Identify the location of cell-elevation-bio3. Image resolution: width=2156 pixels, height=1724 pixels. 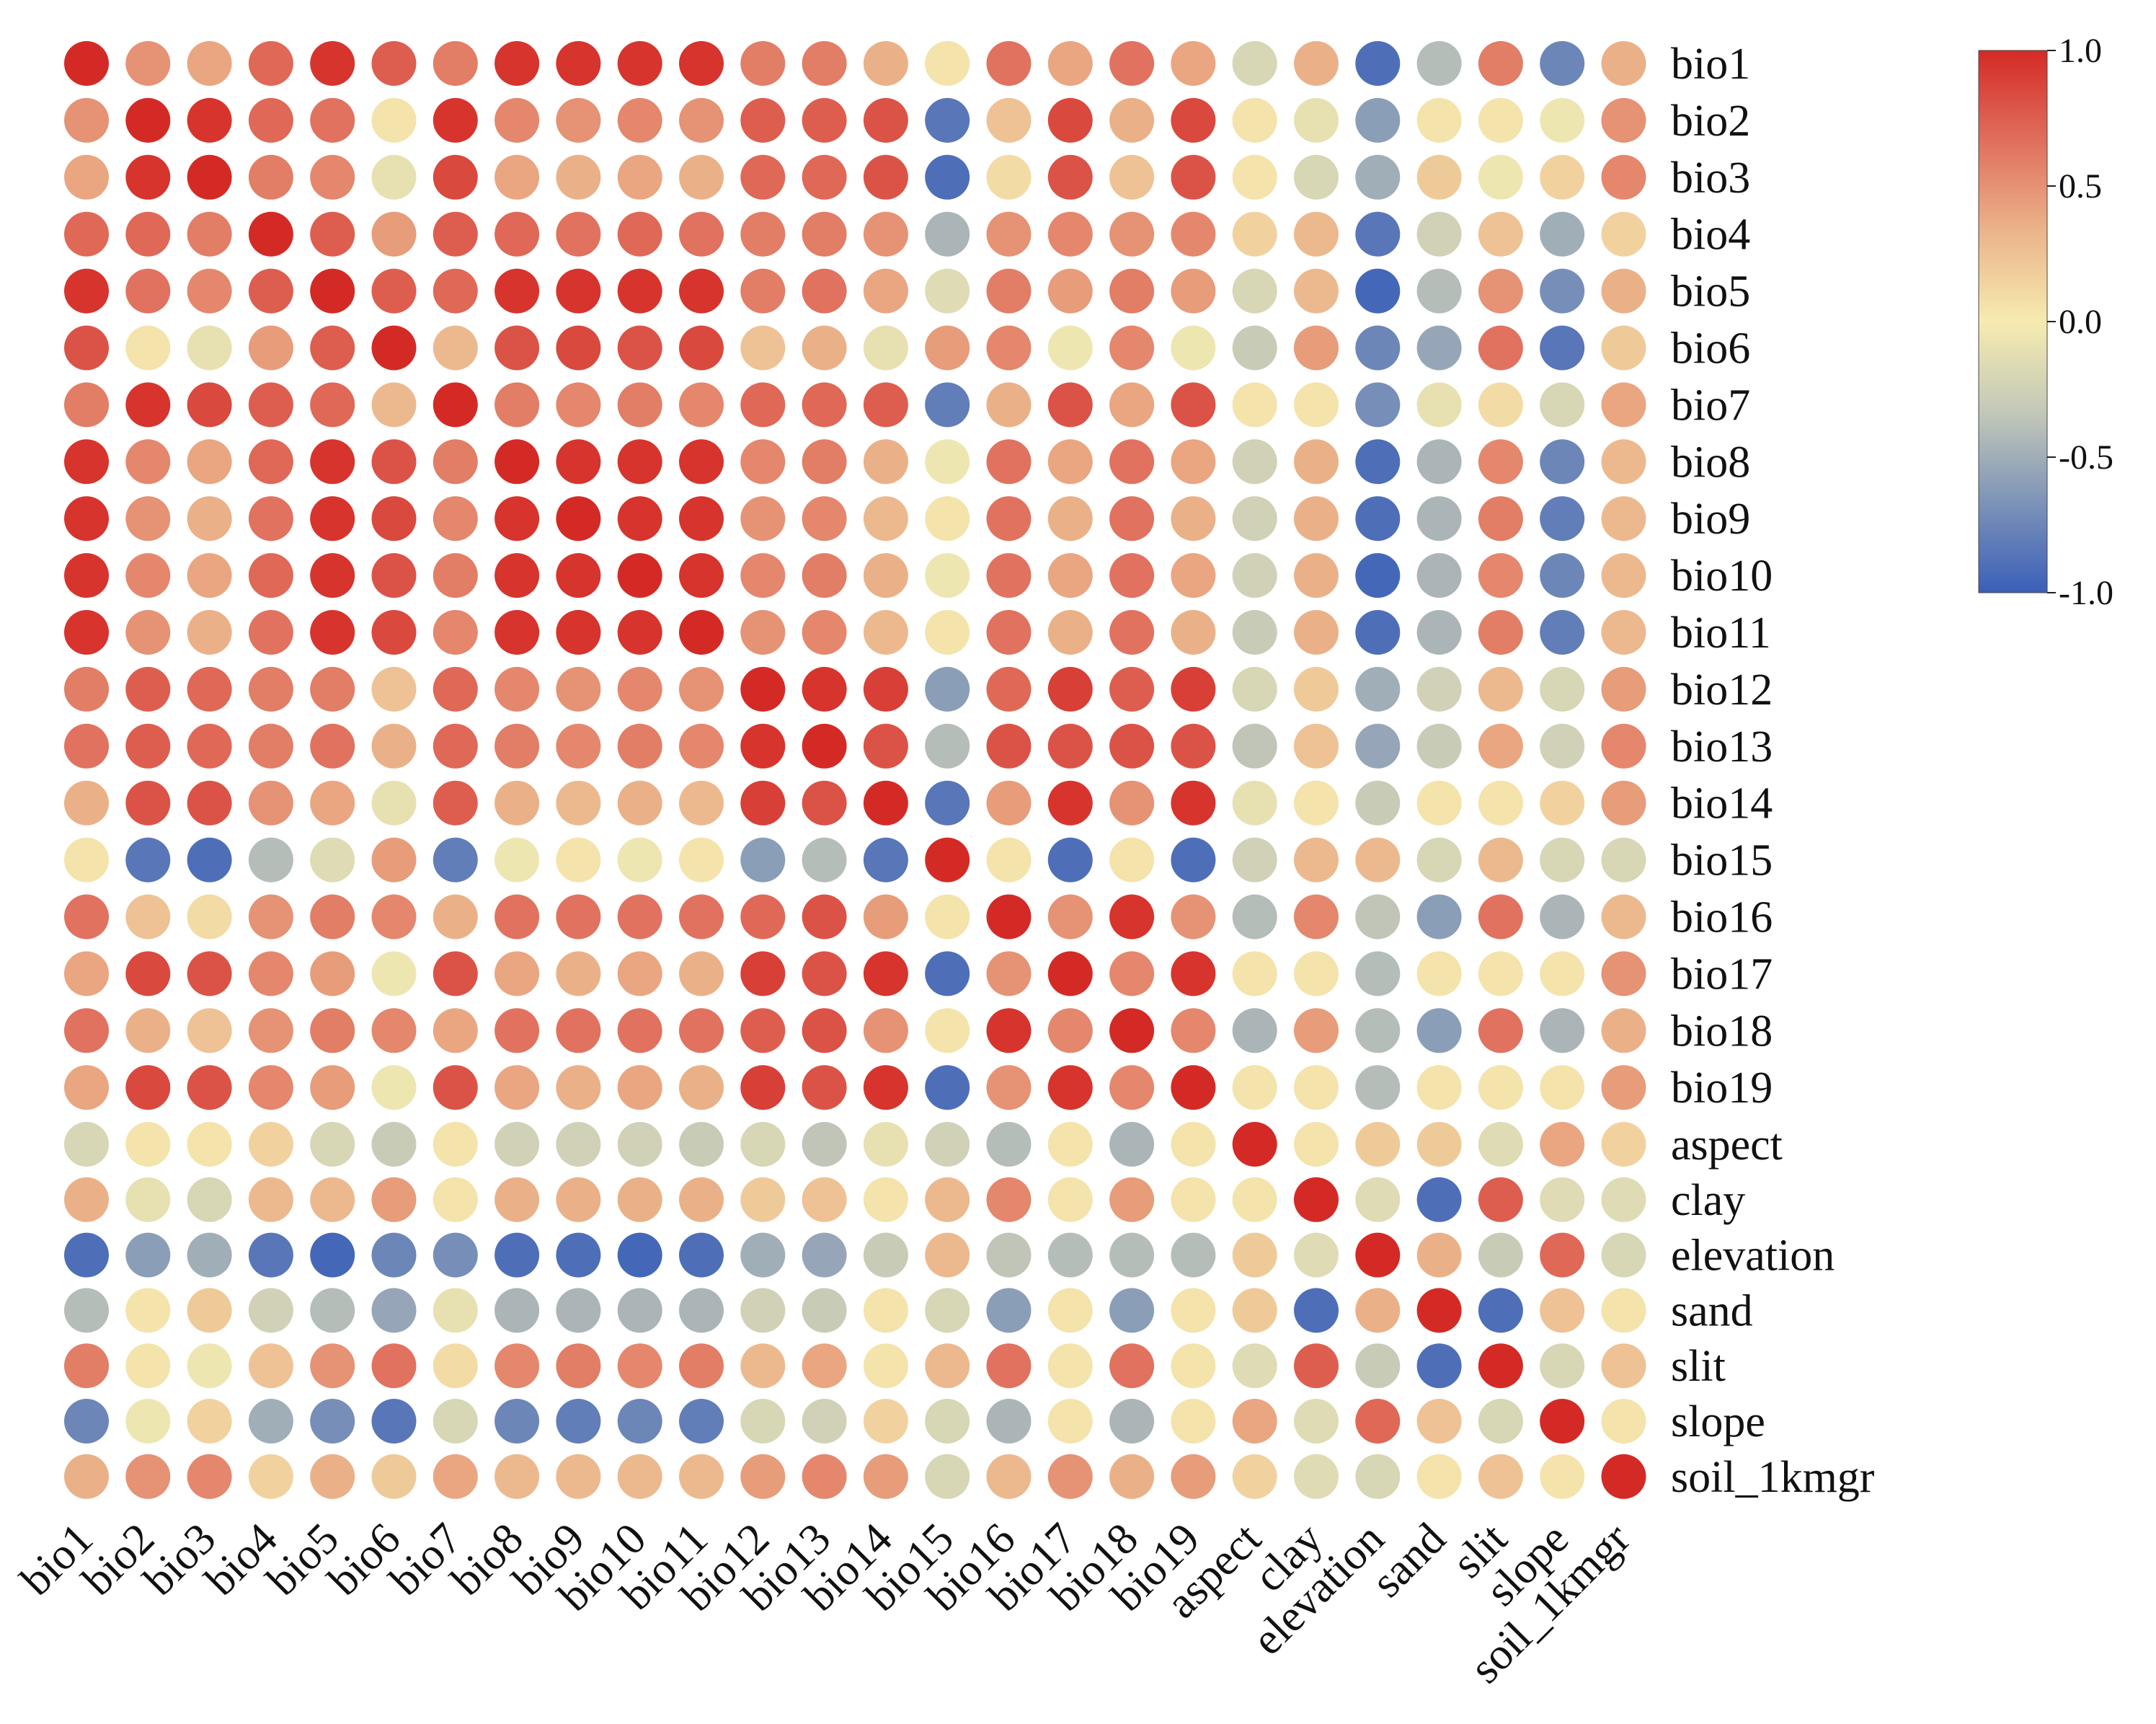
(209, 1255).